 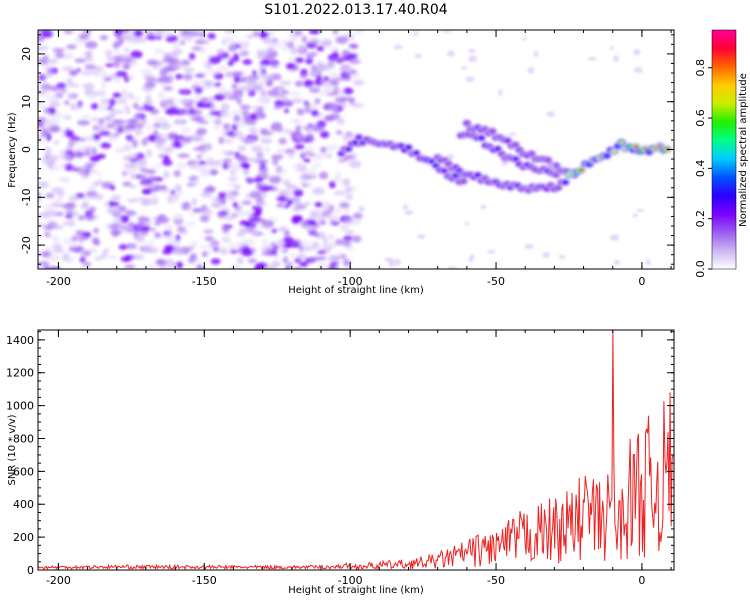 I want to click on colorbar-label: Normalized spectral amplitude, so click(x=743, y=150).